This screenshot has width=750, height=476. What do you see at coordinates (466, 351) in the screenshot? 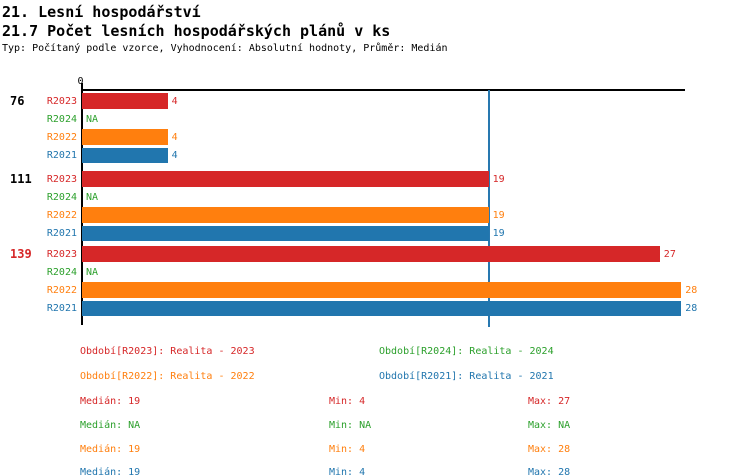
I see `legend-item-r2024: Období[R2024]: Realita - 2024` at bounding box center [466, 351].